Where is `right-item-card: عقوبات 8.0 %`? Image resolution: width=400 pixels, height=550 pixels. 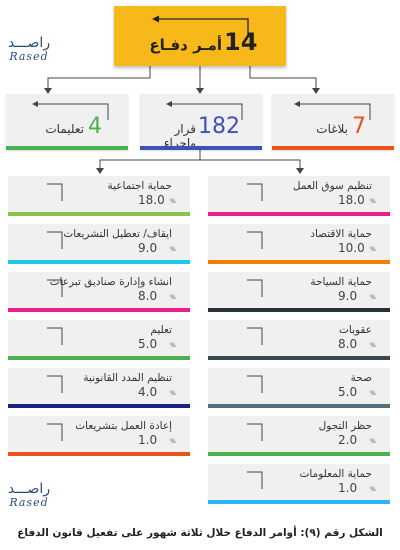
right-item-card: عقوبات 8.0 % is located at coordinates (299, 340).